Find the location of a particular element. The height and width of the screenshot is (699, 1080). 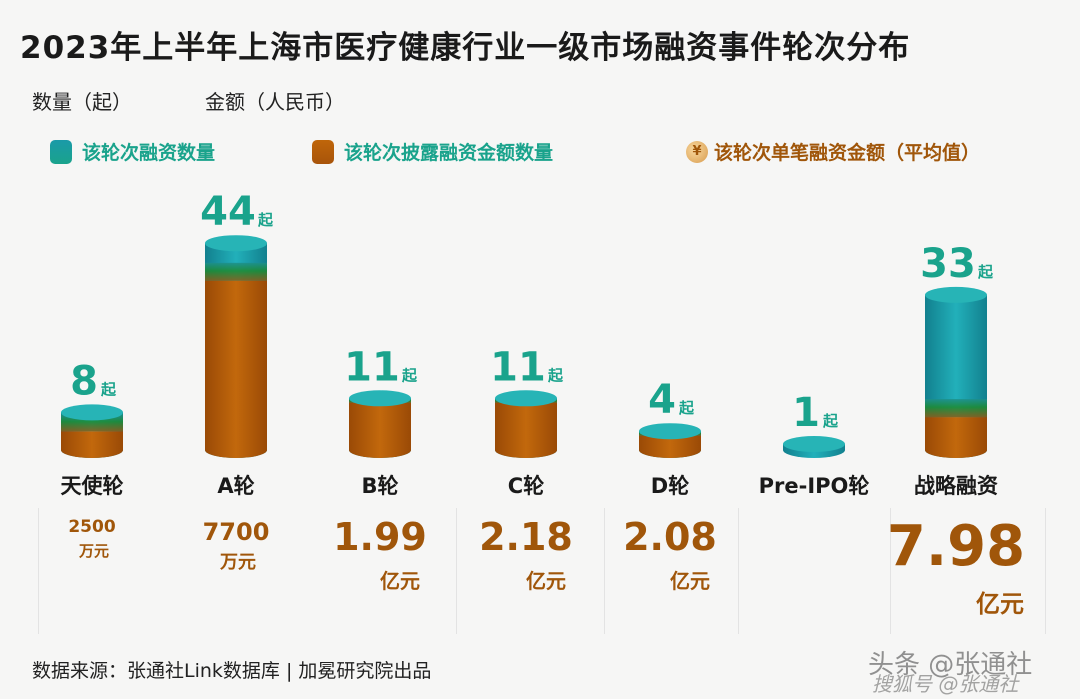

category-label: D轮 is located at coordinates (670, 486).